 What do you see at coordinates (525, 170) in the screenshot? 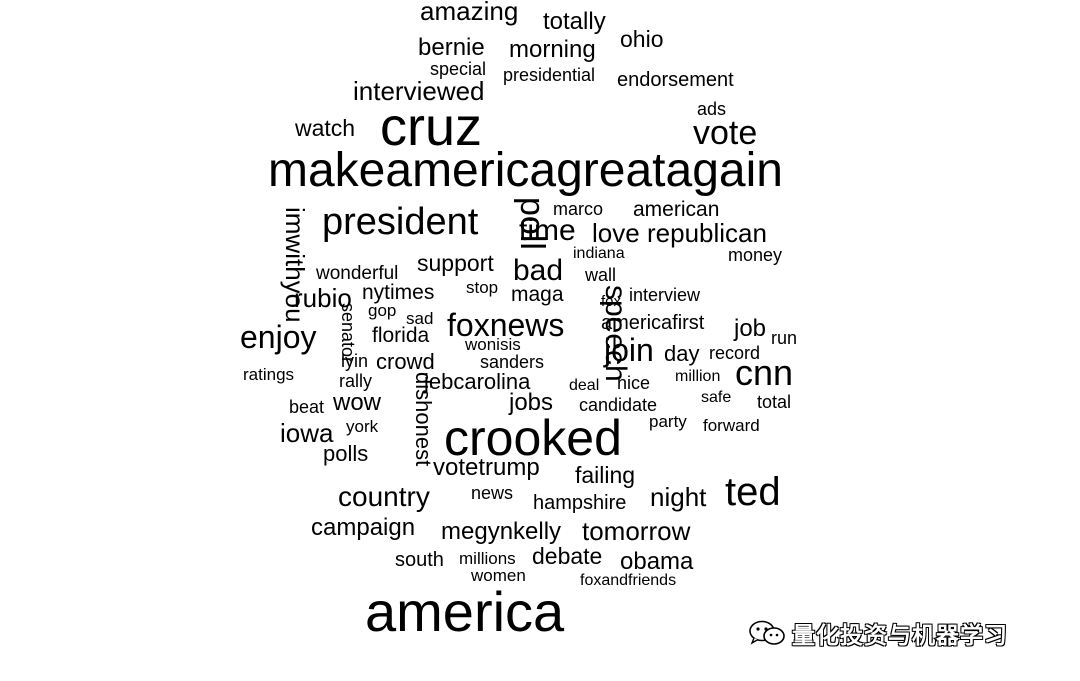
I see `word-makeamericagreatagain: makeamericagreatagain` at bounding box center [525, 170].